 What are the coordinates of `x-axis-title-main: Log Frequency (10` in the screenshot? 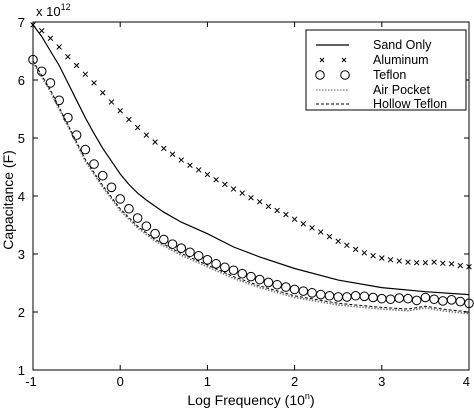 It's located at (246, 400).